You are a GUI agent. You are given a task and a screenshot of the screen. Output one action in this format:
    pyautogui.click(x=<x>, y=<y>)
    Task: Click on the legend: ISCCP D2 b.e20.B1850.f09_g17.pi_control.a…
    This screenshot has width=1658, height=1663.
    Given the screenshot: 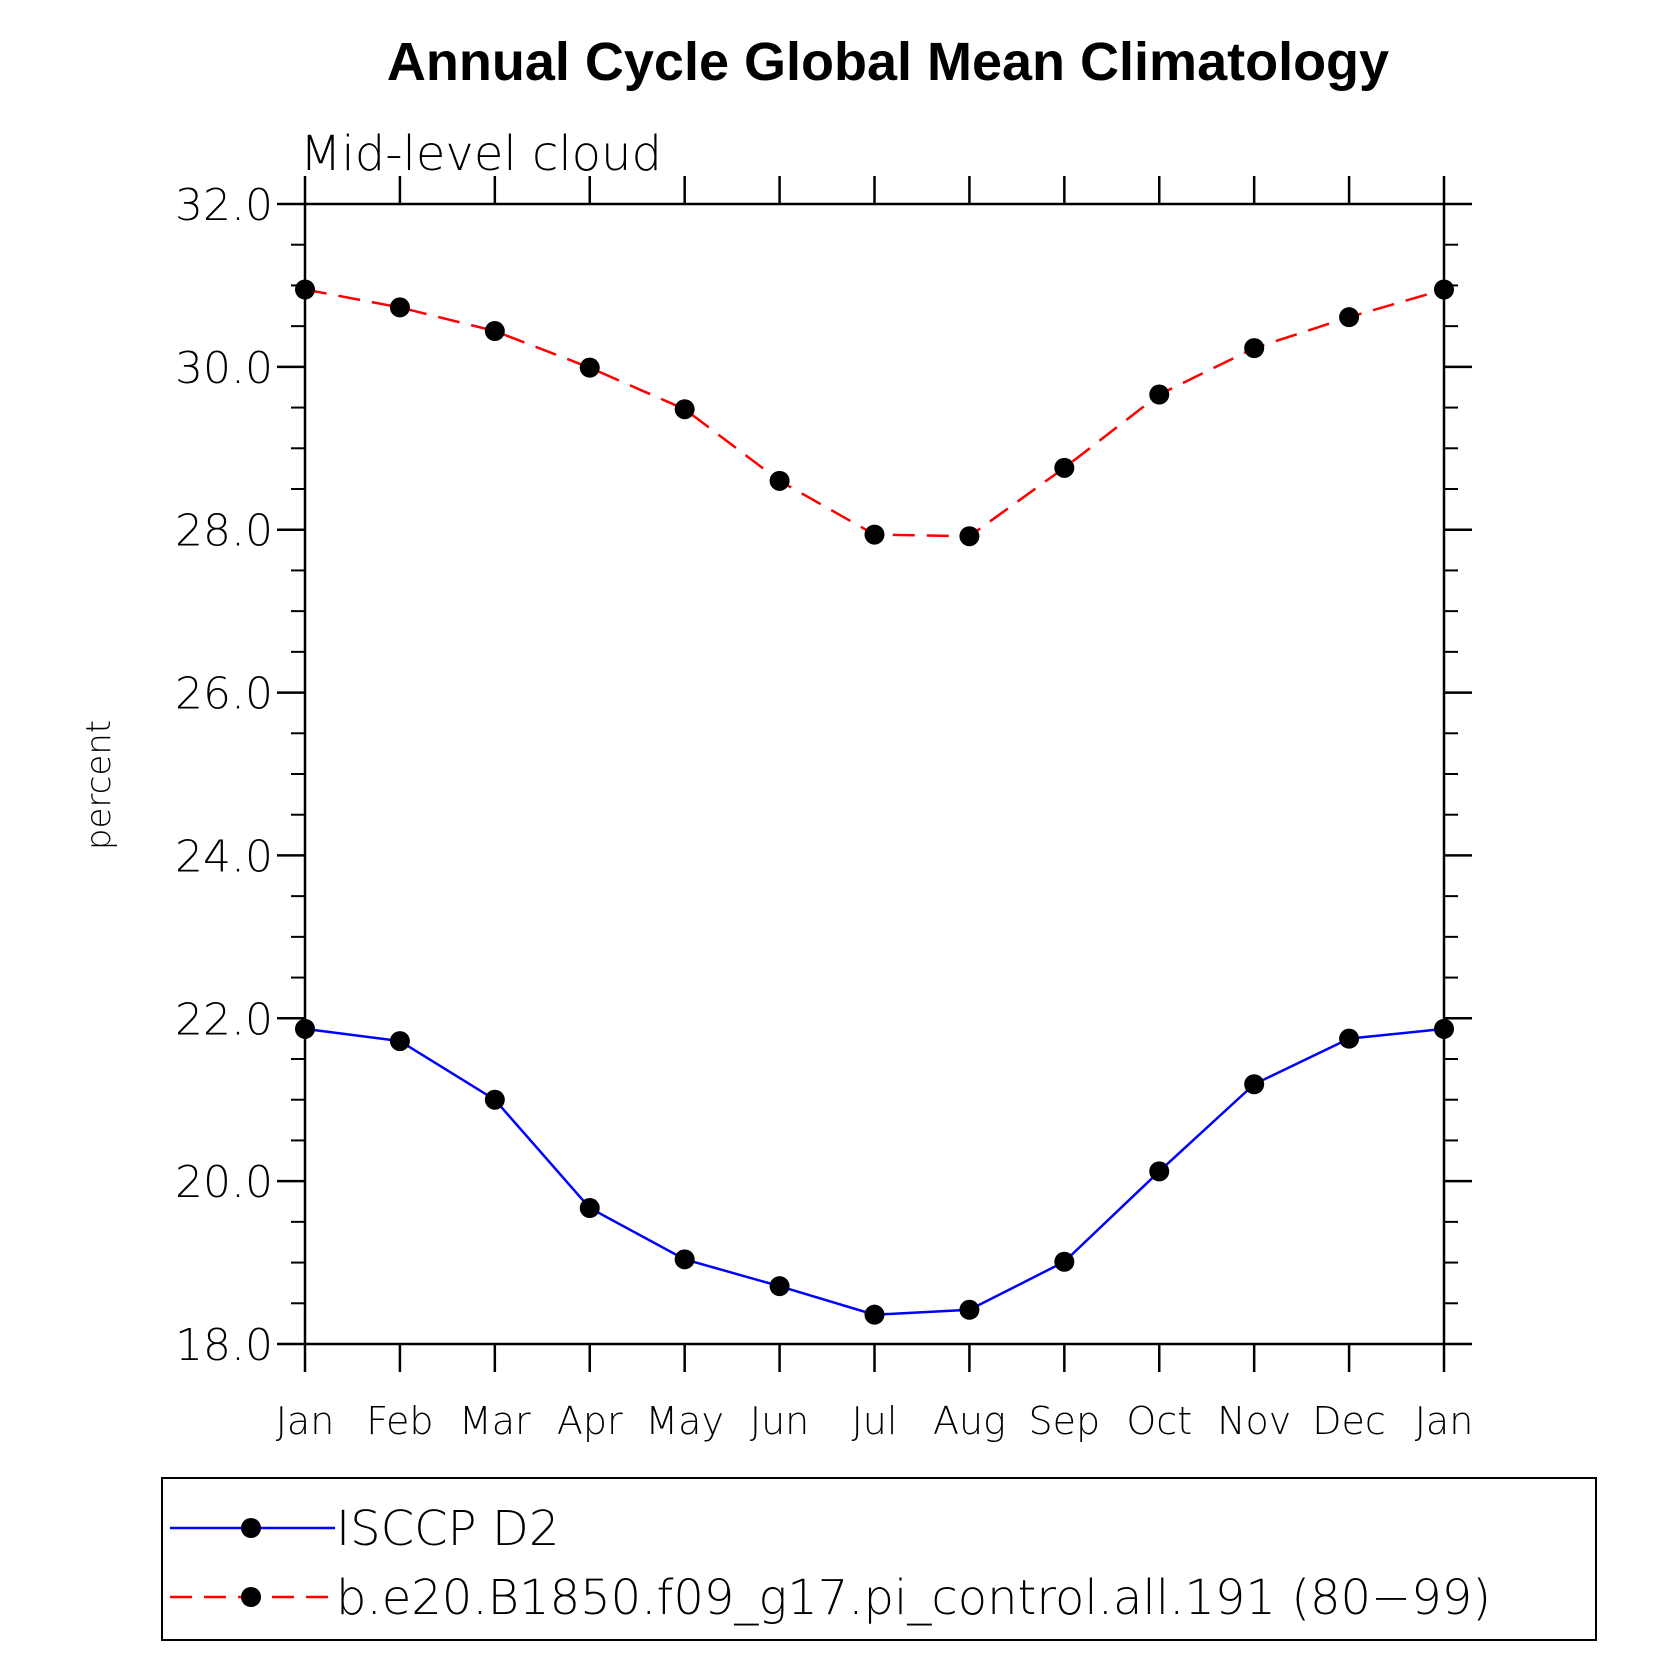 What is the action you would take?
    pyautogui.click(x=879, y=1559)
    